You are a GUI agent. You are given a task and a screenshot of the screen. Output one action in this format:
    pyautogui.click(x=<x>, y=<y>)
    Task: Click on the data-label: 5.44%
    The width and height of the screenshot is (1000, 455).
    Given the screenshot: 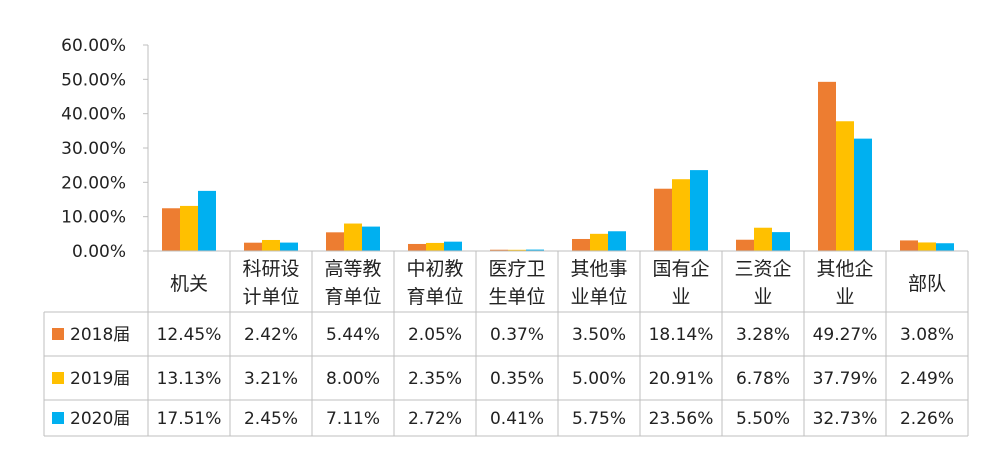 What is the action you would take?
    pyautogui.click(x=353, y=335)
    